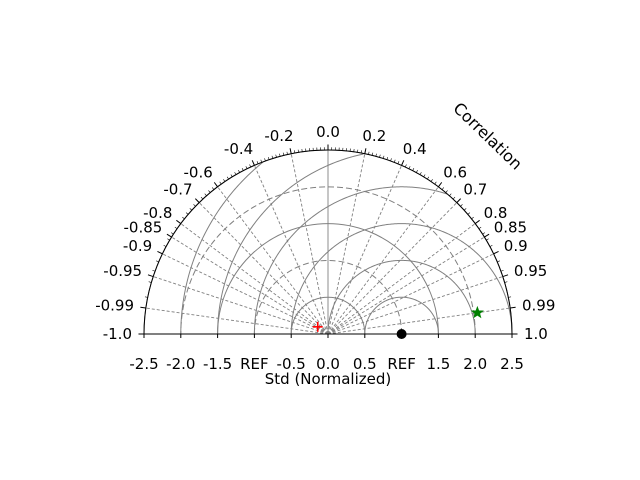  What do you see at coordinates (530, 271) in the screenshot?
I see `correlation-tick-label: 0.95` at bounding box center [530, 271].